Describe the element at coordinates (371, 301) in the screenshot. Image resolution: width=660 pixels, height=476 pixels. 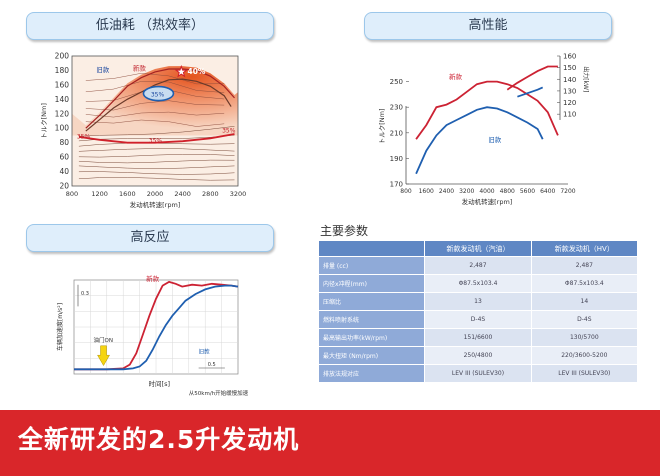
I see `params-row-label: 压缩比` at that location.